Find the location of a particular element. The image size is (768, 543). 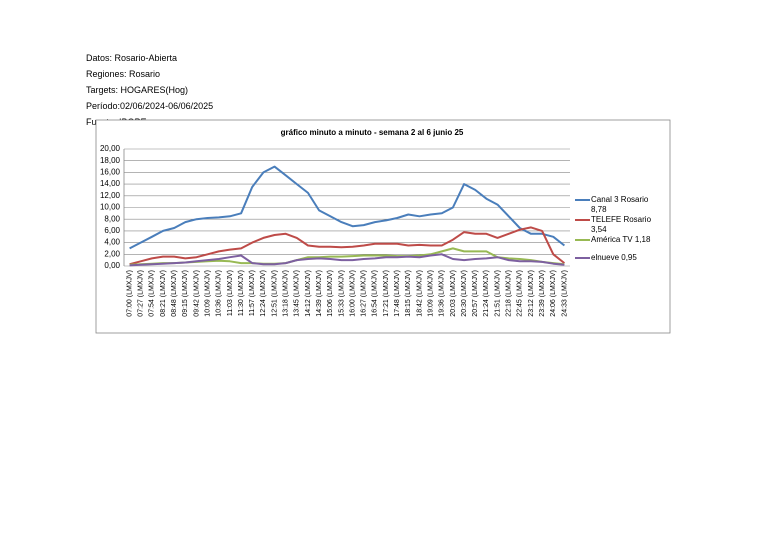

y-tick-label: 14,00 is located at coordinates (110, 183).